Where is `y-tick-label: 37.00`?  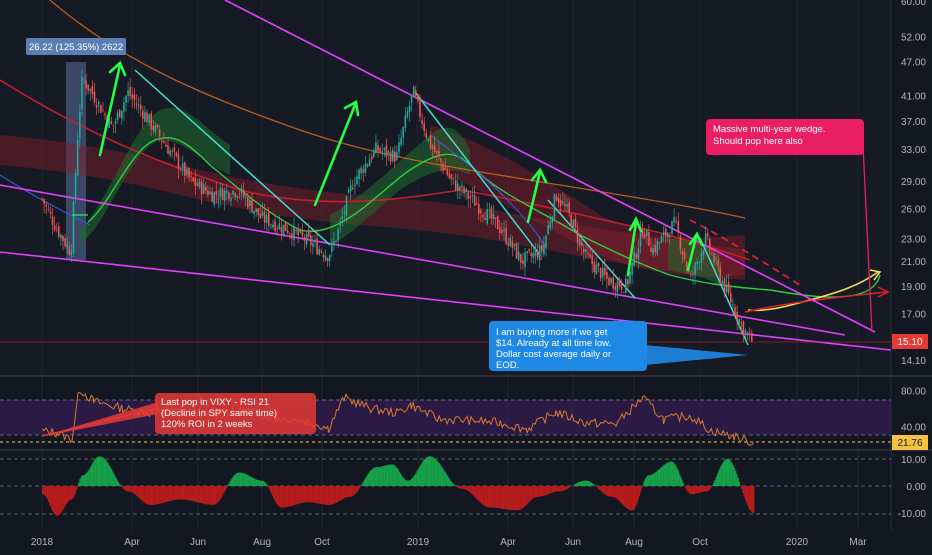
y-tick-label: 37.00 is located at coordinates (913, 122).